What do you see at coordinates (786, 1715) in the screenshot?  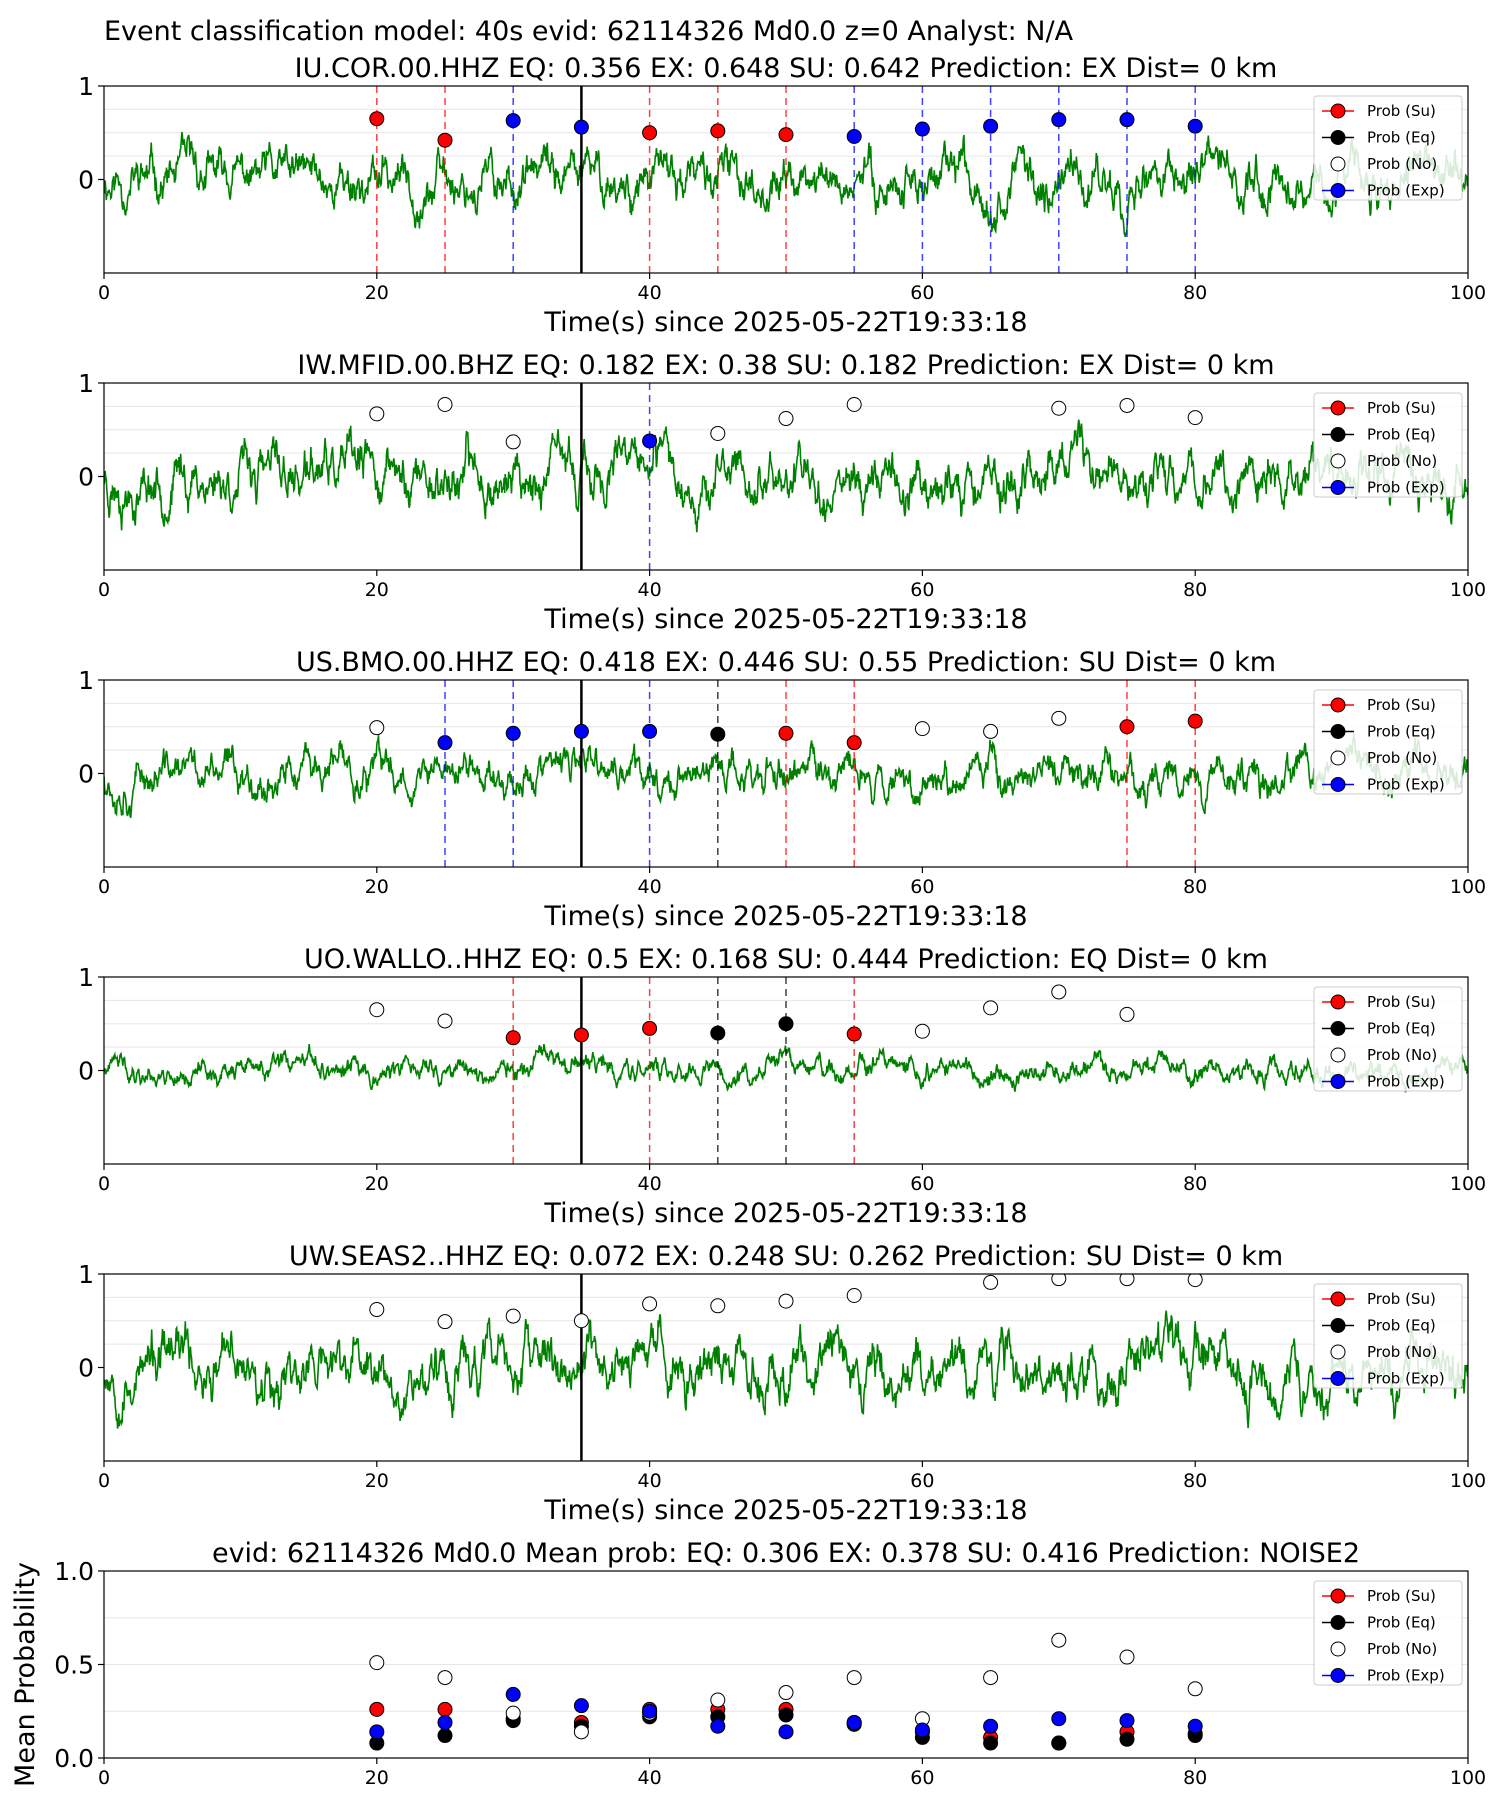 I see `mean-point-eq` at bounding box center [786, 1715].